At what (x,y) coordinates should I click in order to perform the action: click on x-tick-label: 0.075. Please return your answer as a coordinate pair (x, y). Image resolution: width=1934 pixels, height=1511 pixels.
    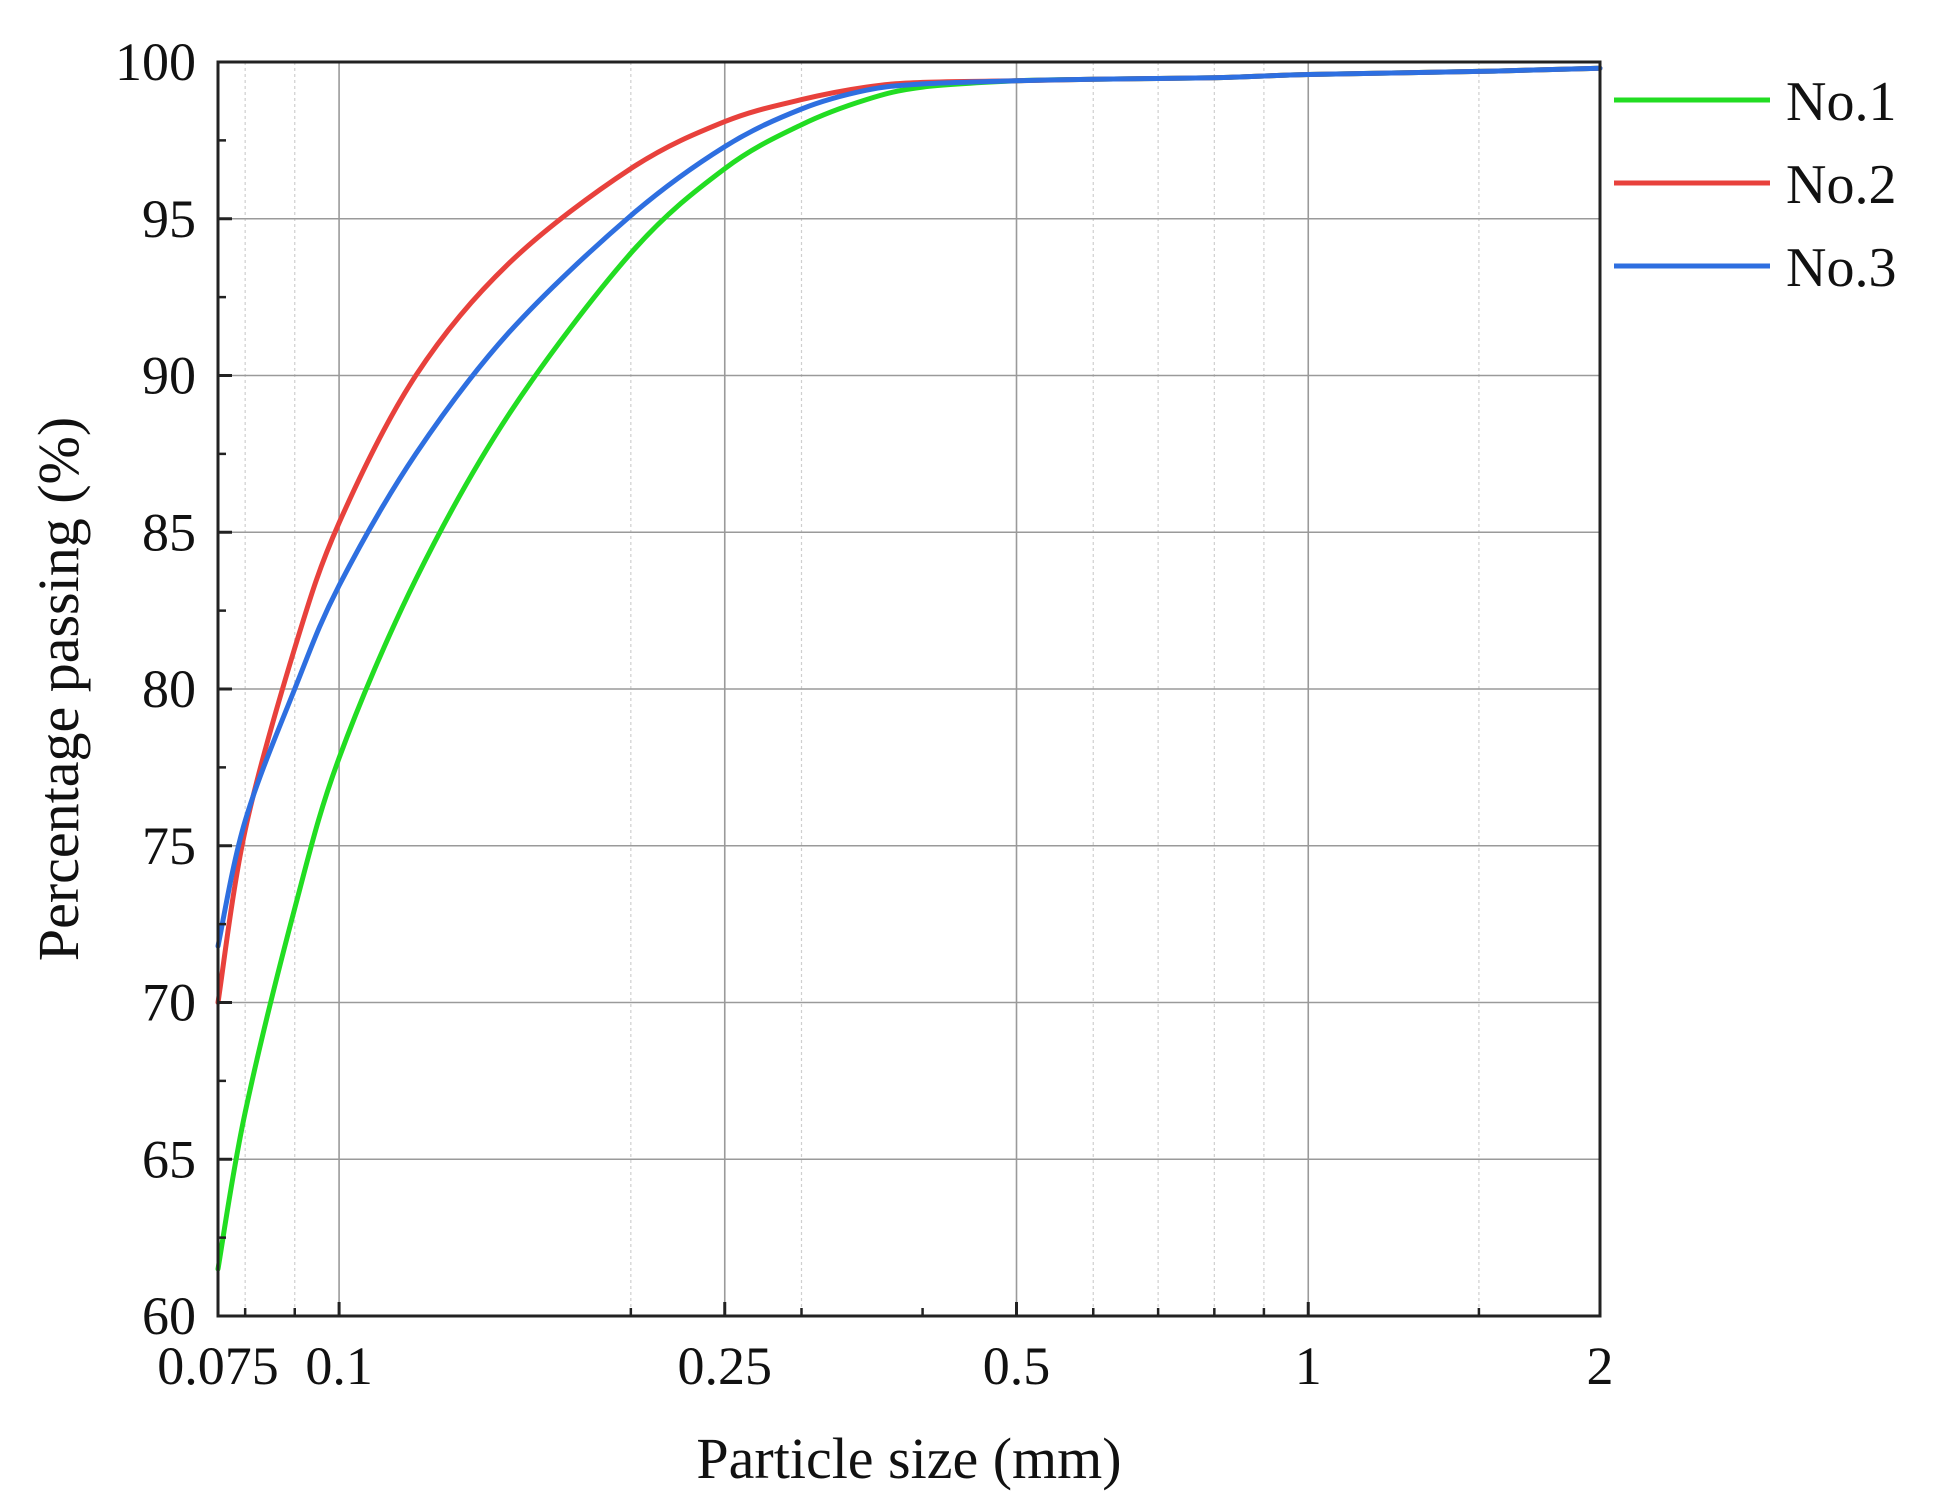
    Looking at the image, I should click on (218, 1366).